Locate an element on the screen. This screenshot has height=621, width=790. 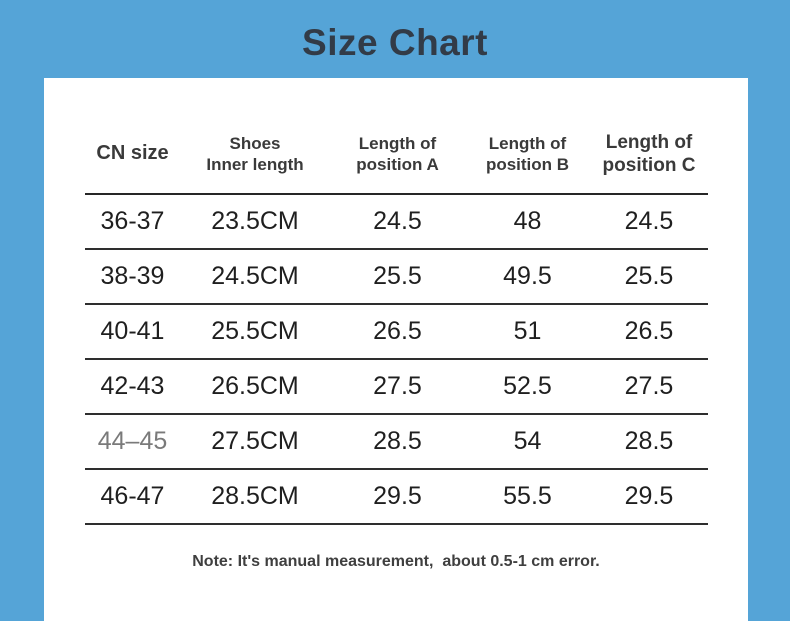
column-header-inner-length: Shoes Inner length is located at coordinates (255, 154).